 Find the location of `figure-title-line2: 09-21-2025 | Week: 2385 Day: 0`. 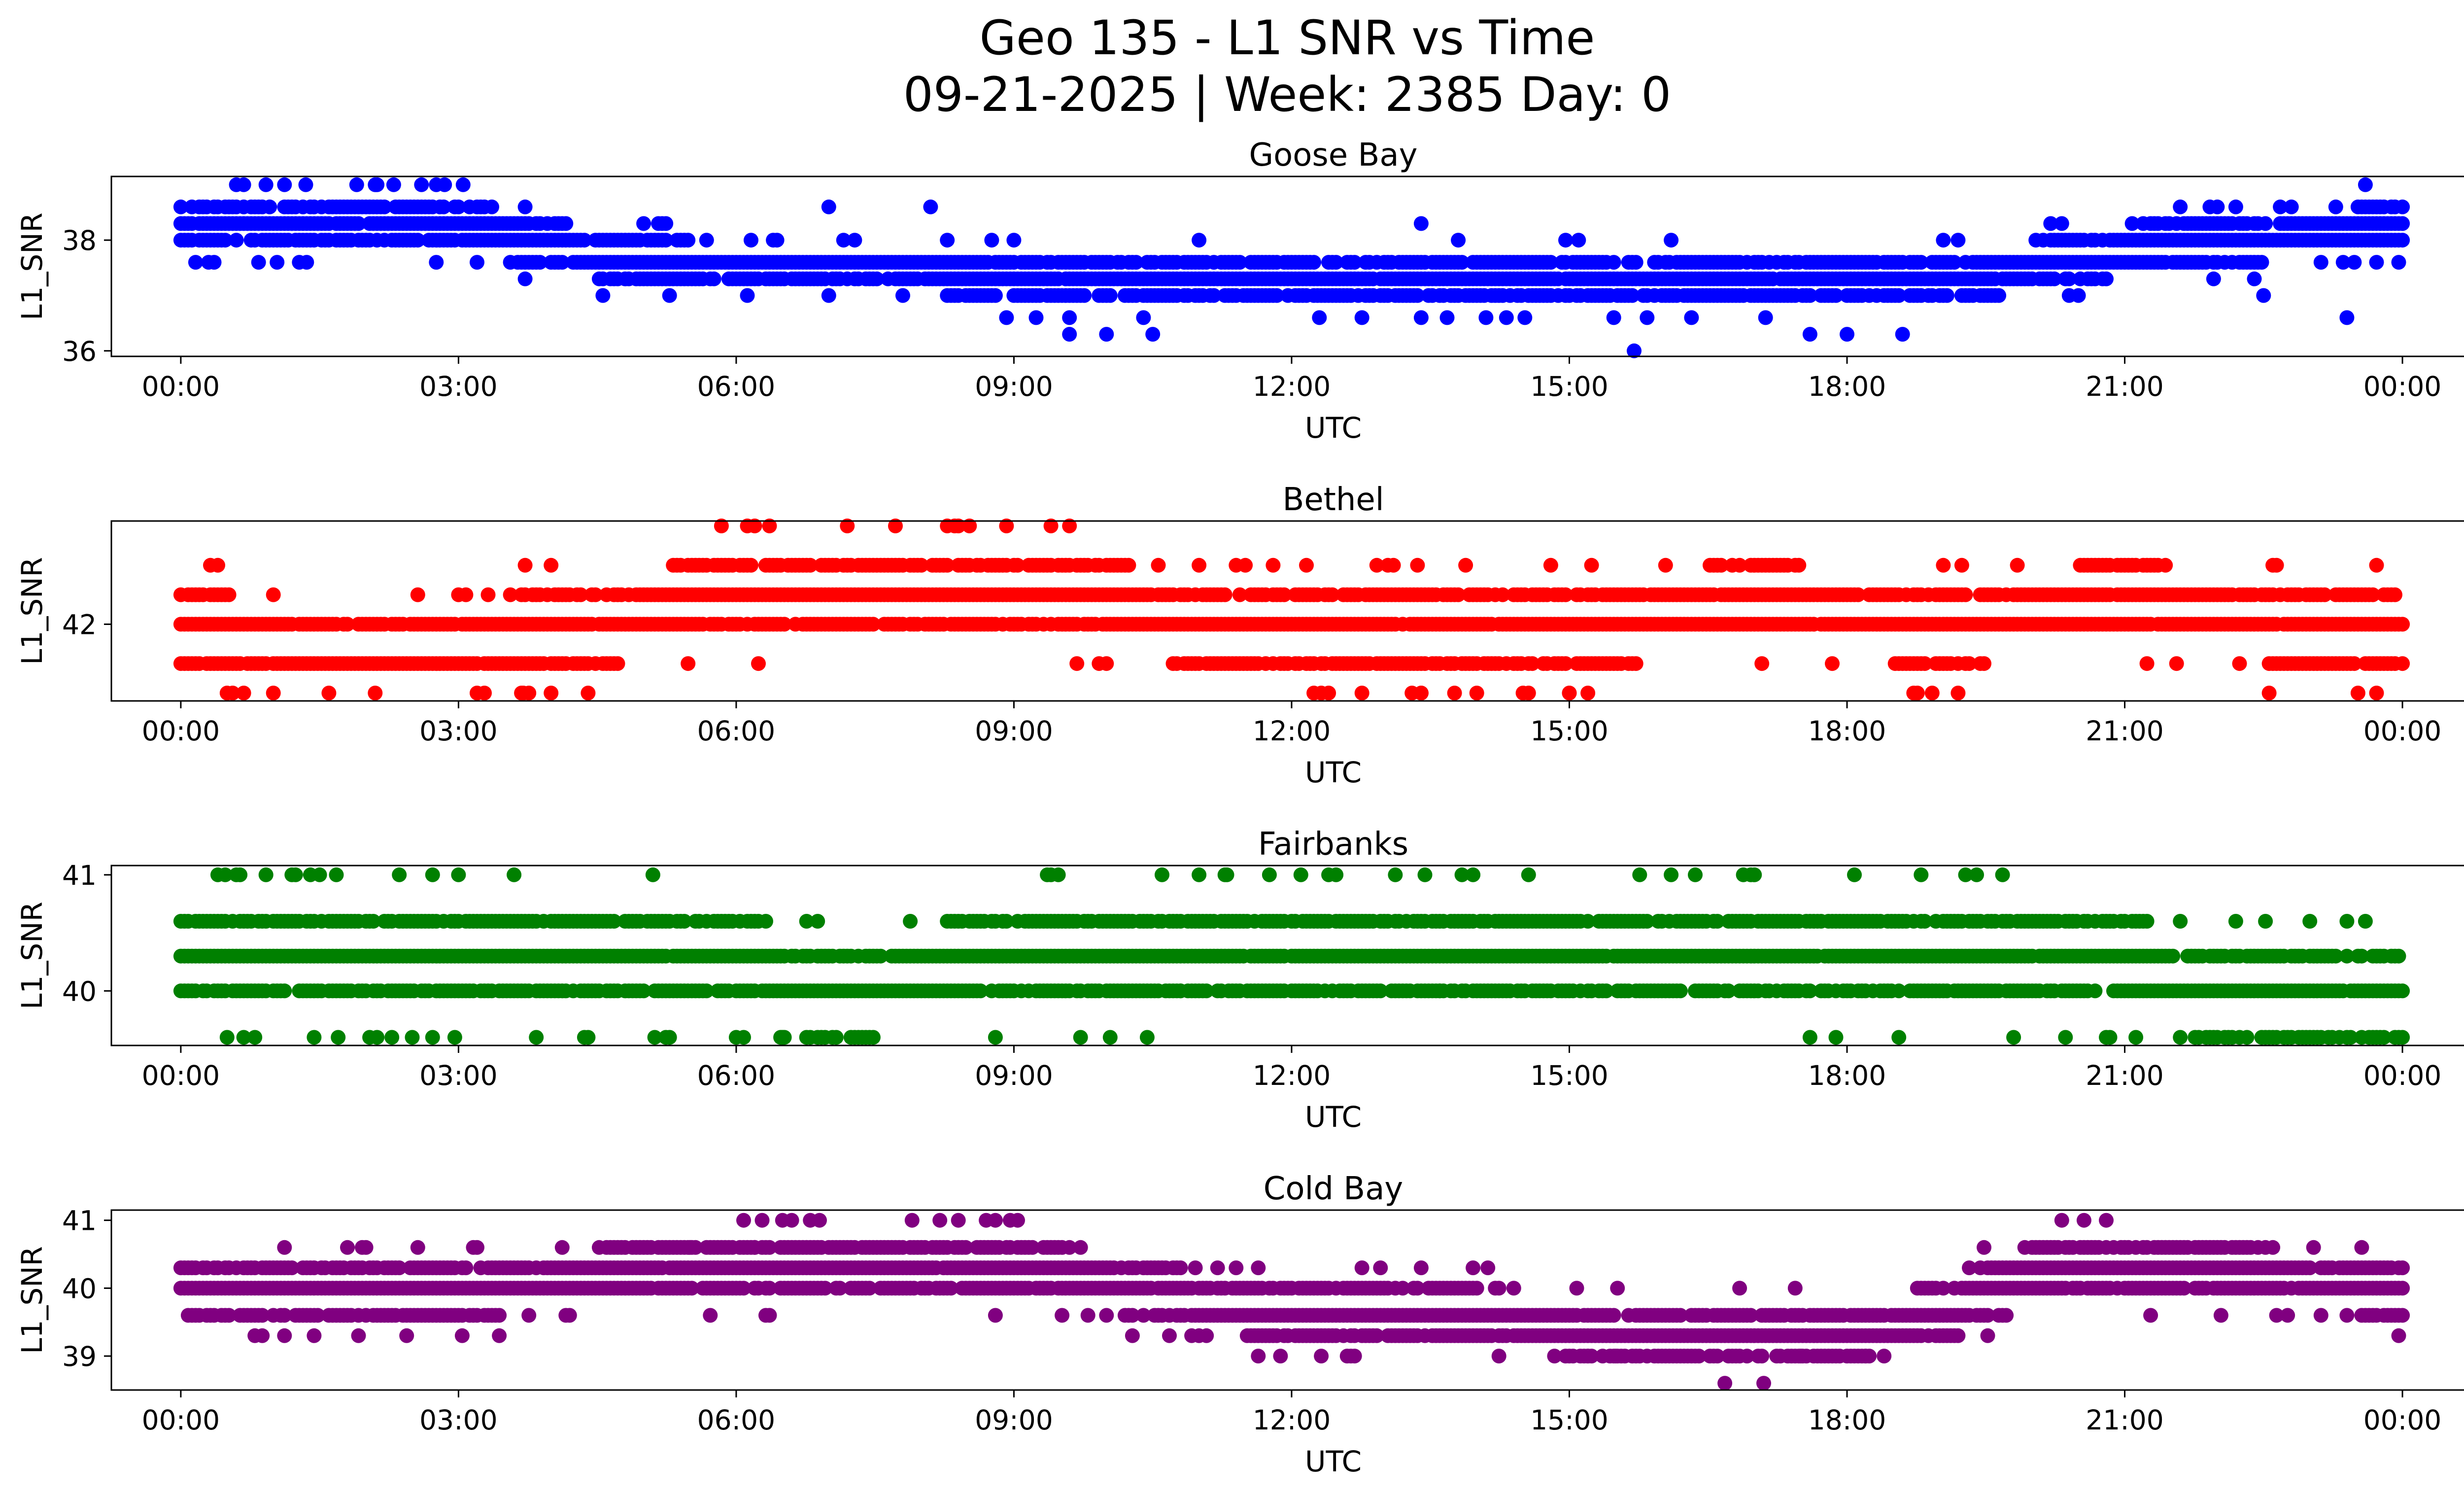

figure-title-line2: 09-21-2025 | Week: 2385 Day: 0 is located at coordinates (1287, 95).